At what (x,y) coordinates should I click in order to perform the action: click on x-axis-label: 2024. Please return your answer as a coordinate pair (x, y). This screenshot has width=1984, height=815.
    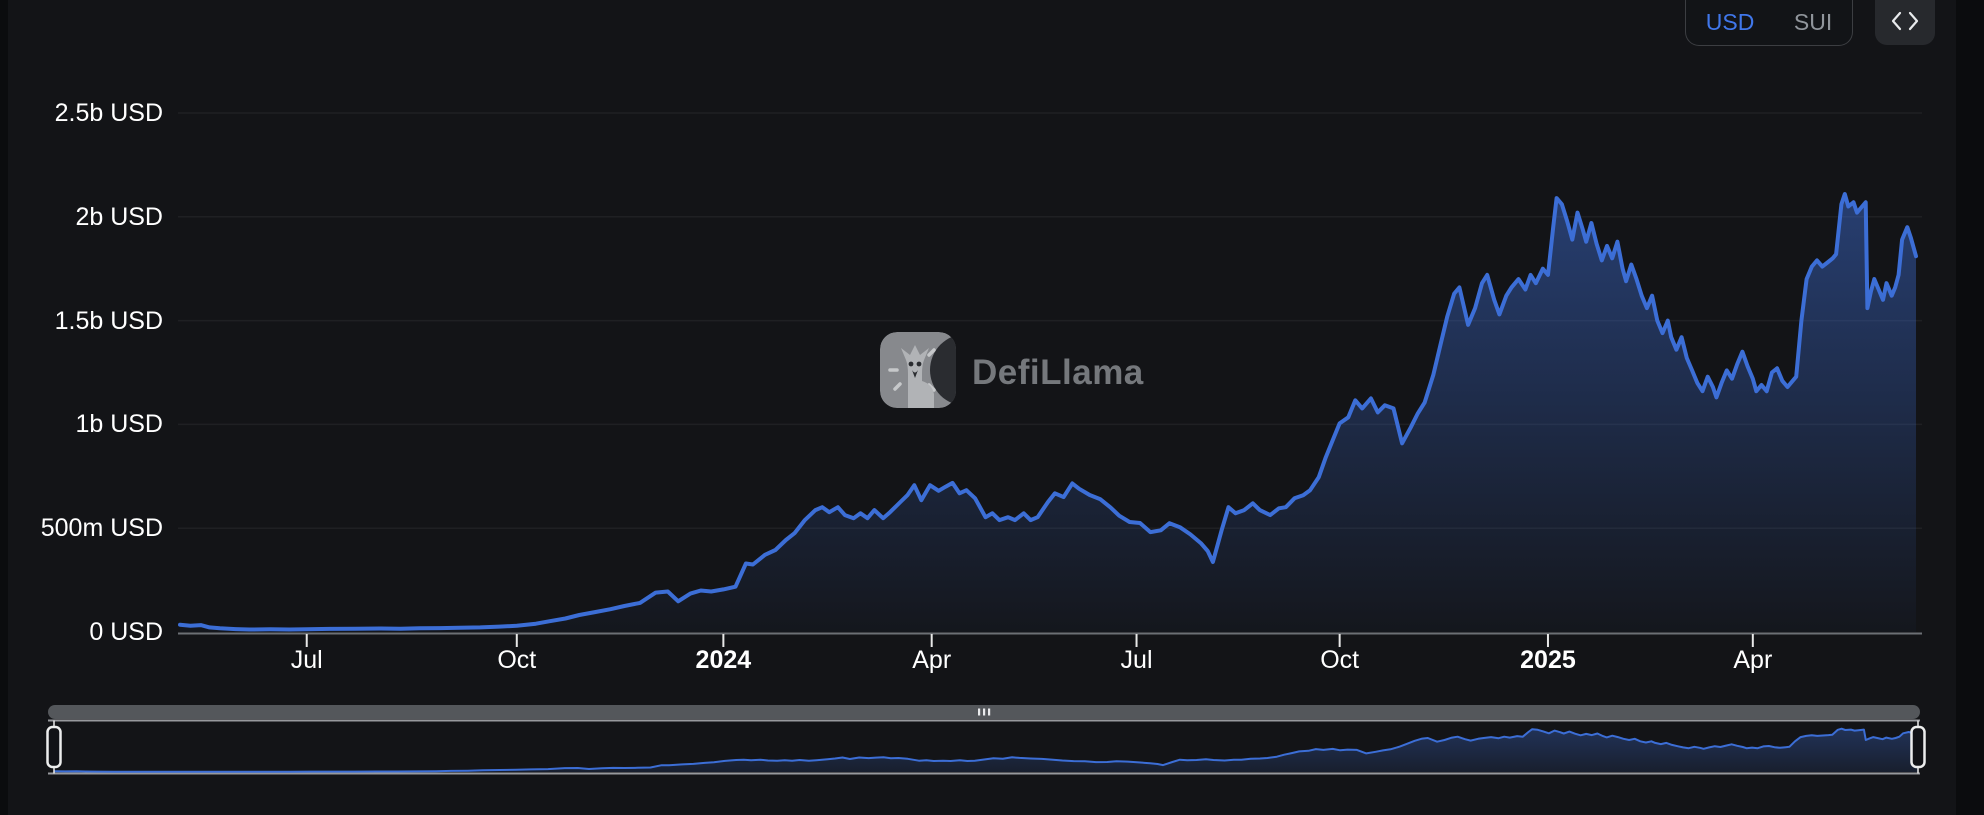
    Looking at the image, I should click on (723, 660).